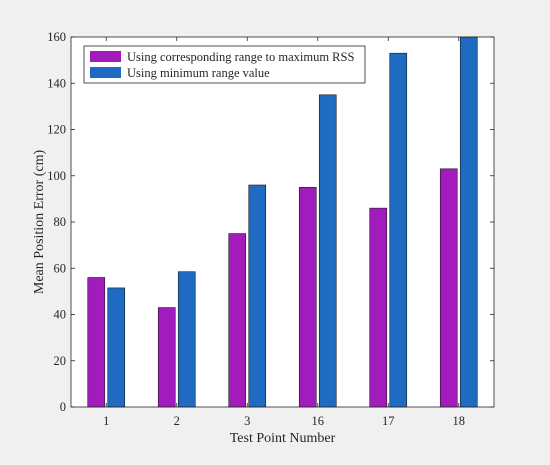 Image resolution: width=550 pixels, height=465 pixels. I want to click on x-axis-label: Test Point Number, so click(283, 438).